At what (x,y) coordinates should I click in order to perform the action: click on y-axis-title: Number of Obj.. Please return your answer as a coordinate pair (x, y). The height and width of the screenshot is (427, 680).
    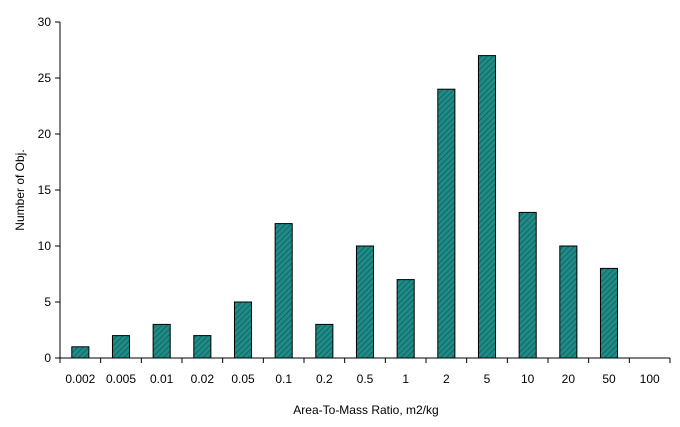
    Looking at the image, I should click on (20, 189).